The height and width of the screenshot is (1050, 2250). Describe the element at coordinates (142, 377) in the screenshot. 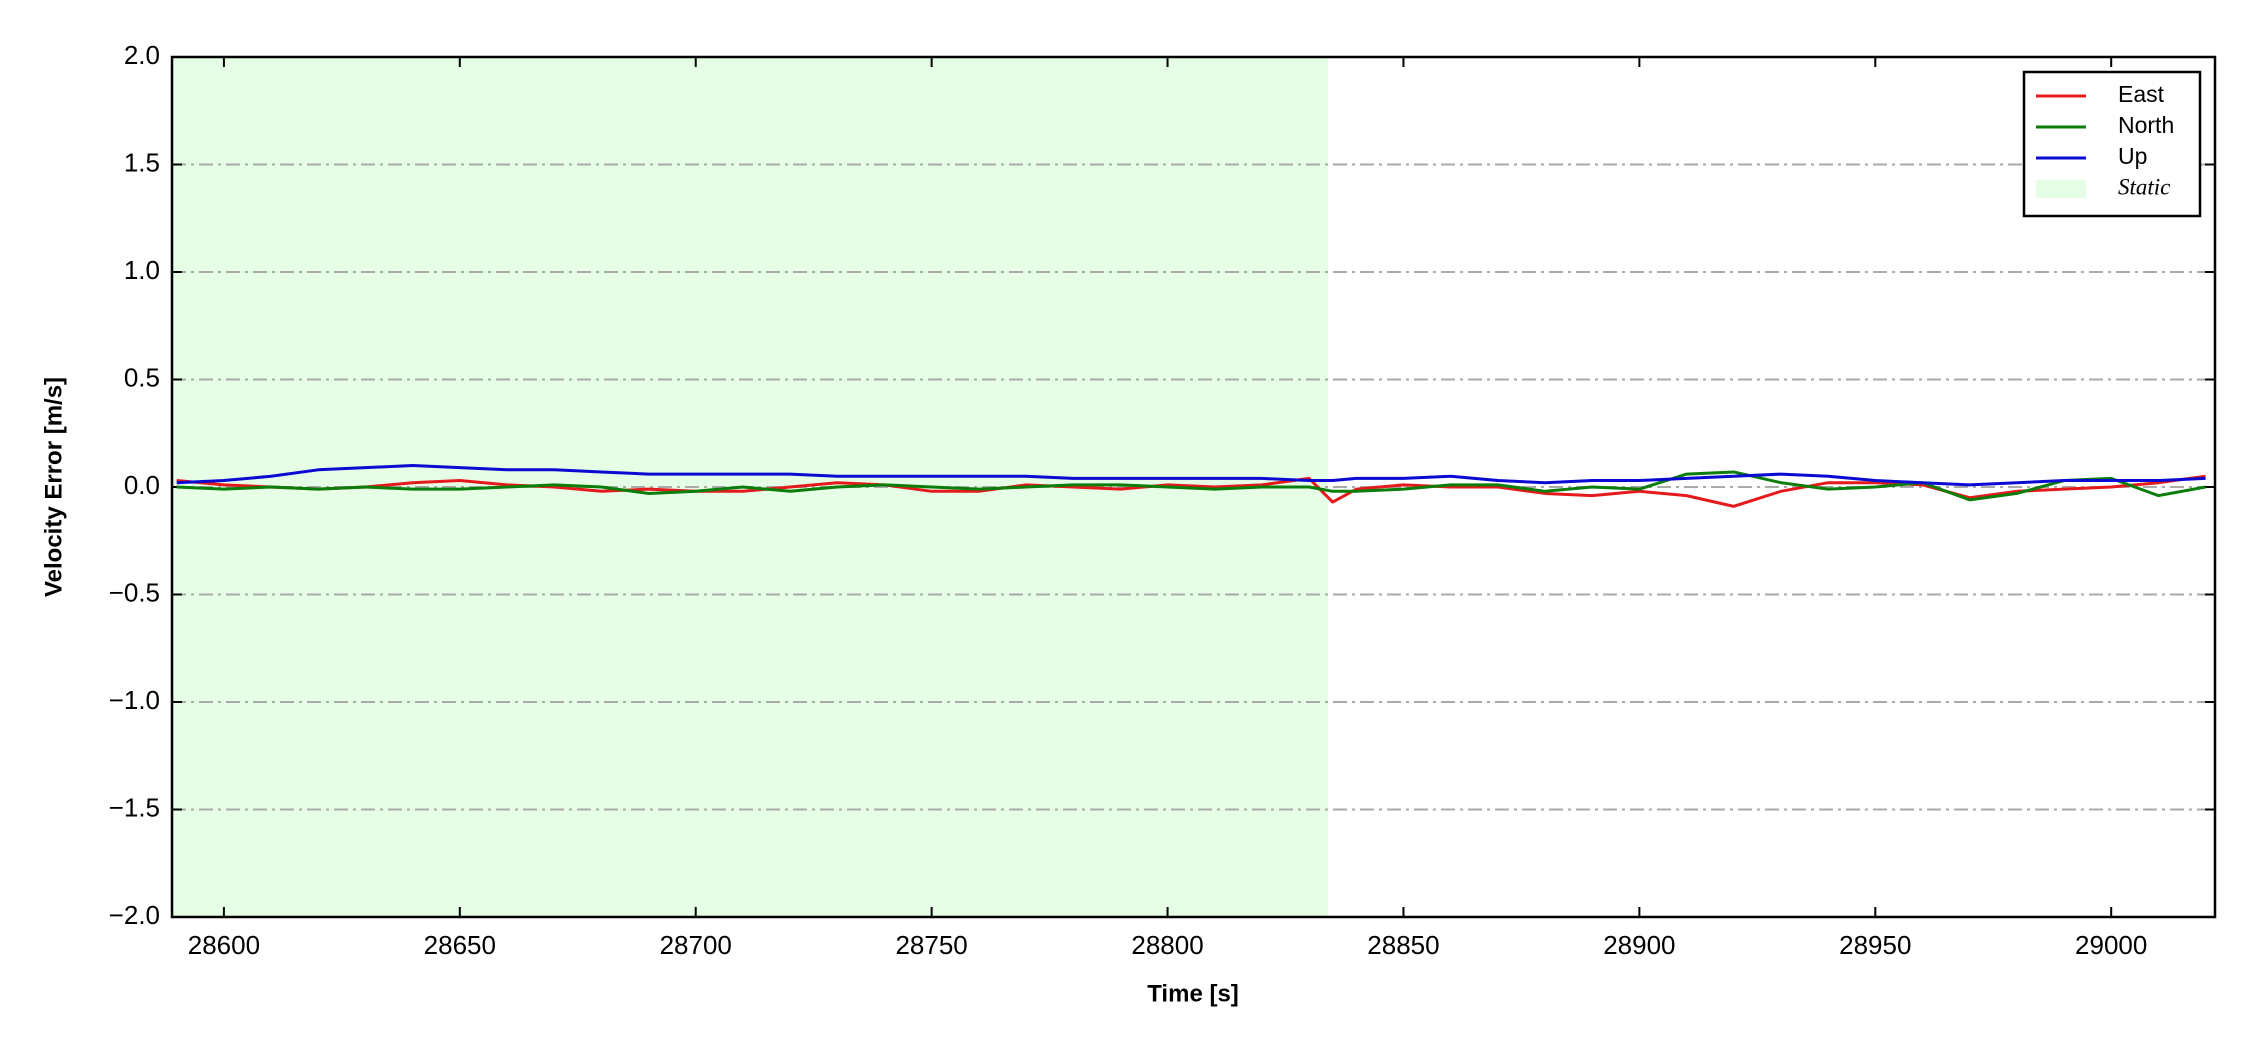

I see `y-tick-label: 0.5` at that location.